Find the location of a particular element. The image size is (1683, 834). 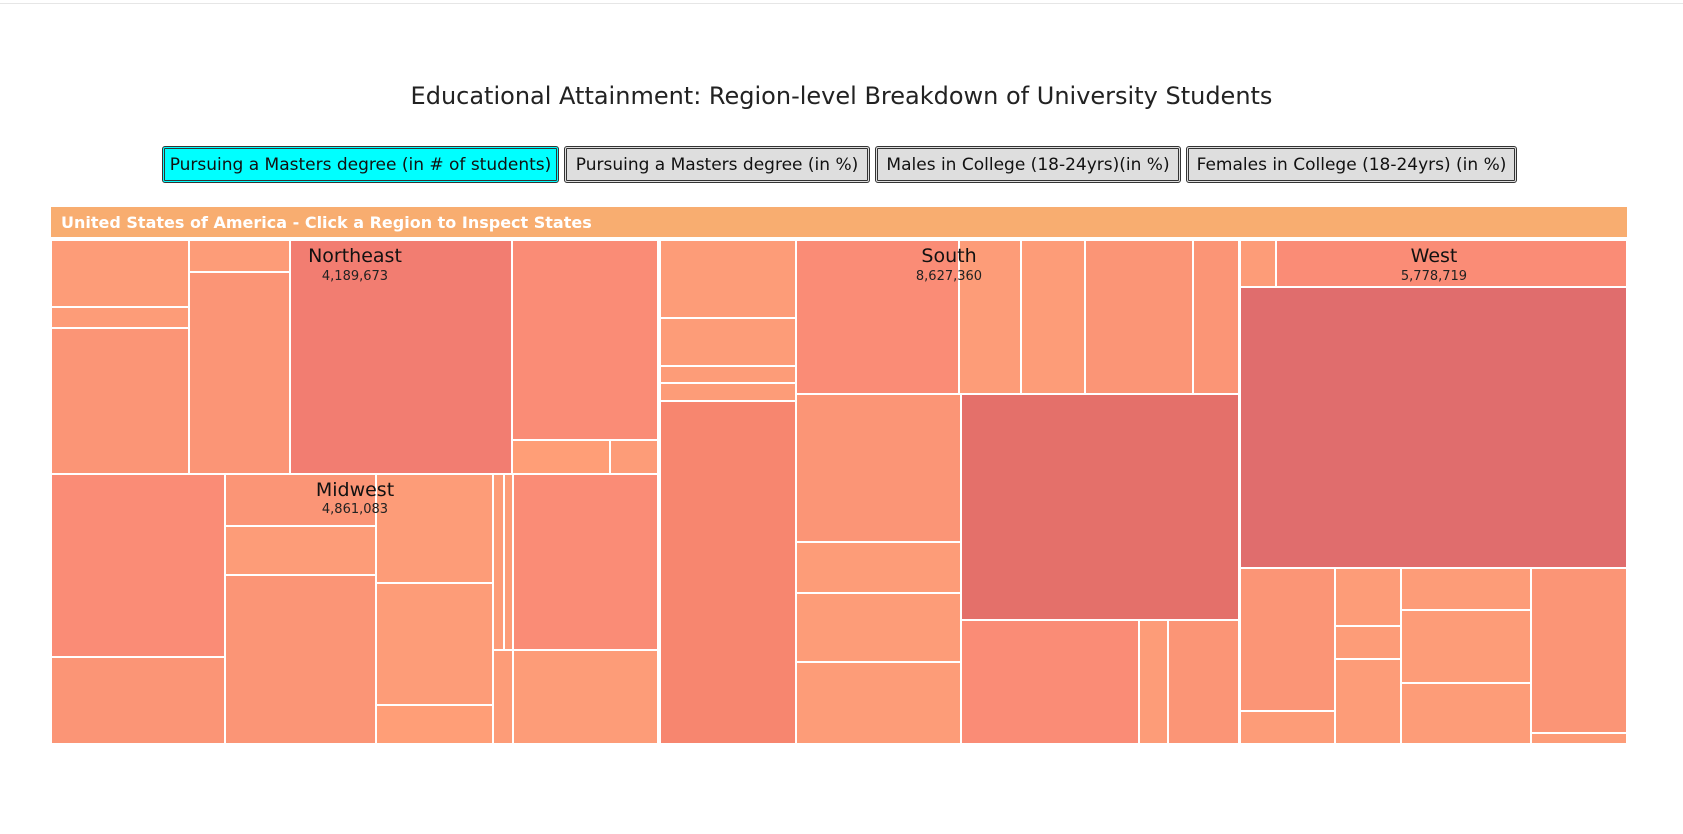

top-divider is located at coordinates (841, 3).